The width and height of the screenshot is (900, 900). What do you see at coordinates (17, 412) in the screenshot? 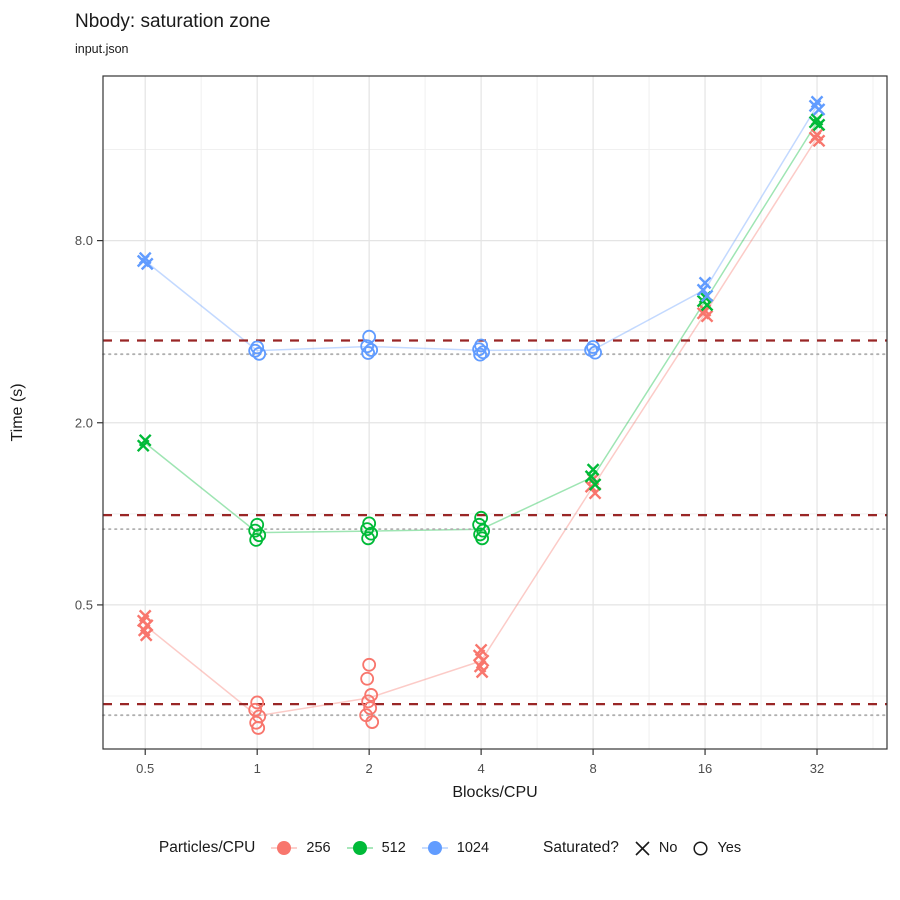
I see `y-axis-title: Time (s)` at bounding box center [17, 412].